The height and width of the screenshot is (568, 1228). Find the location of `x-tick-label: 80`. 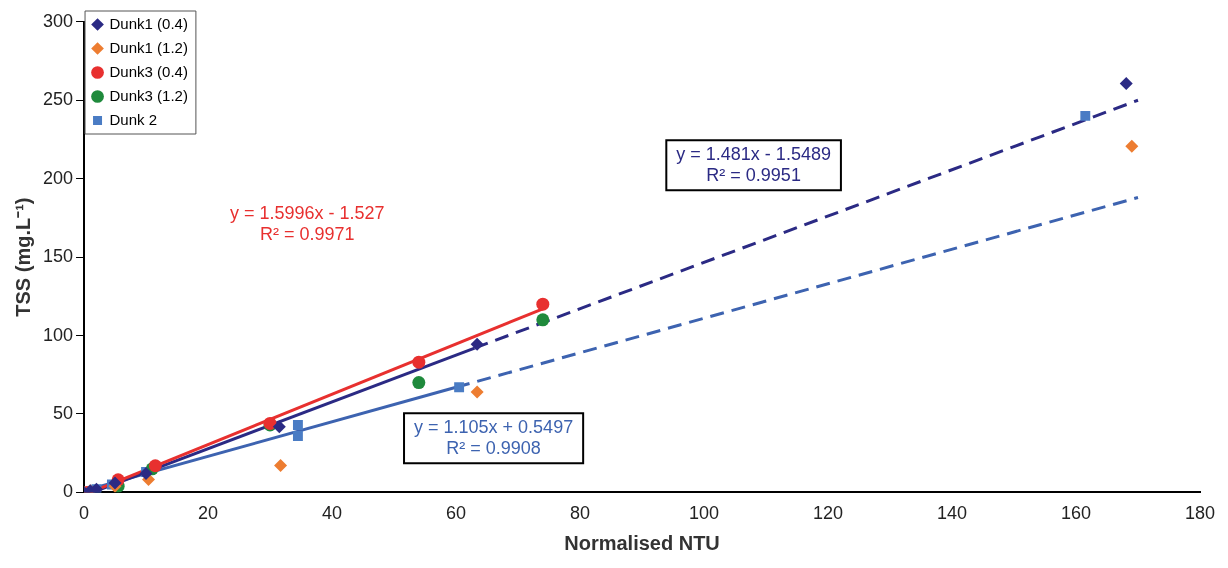

x-tick-label: 80 is located at coordinates (580, 513).